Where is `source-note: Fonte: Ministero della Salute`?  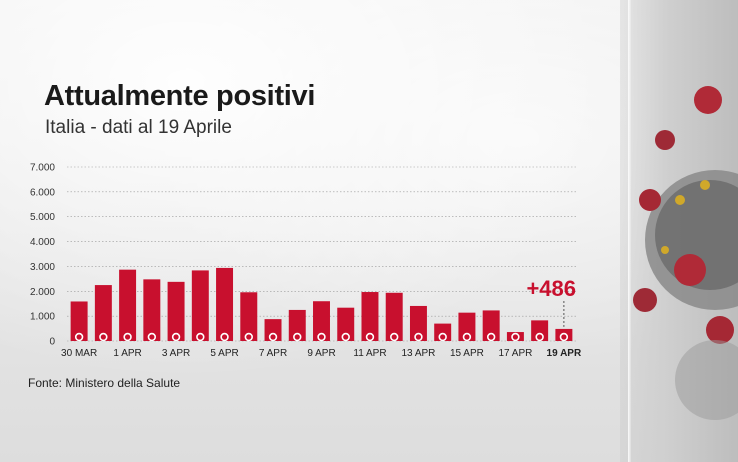 source-note: Fonte: Ministero della Salute is located at coordinates (104, 383).